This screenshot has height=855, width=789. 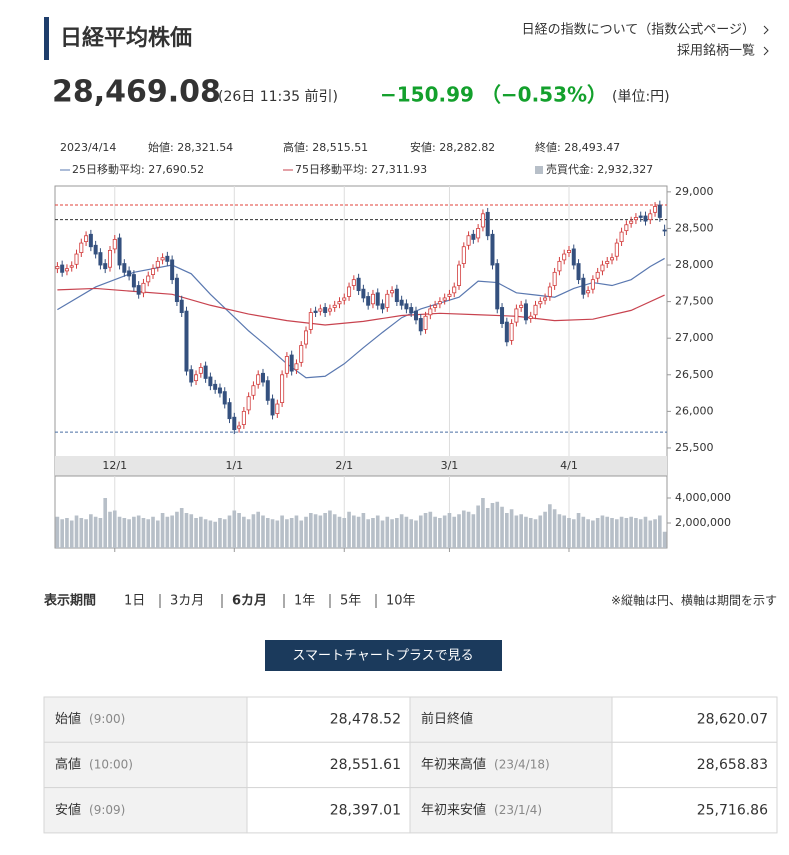 I want to click on index-link: 日経の指数について（指数公式ページ）, so click(x=638, y=30).